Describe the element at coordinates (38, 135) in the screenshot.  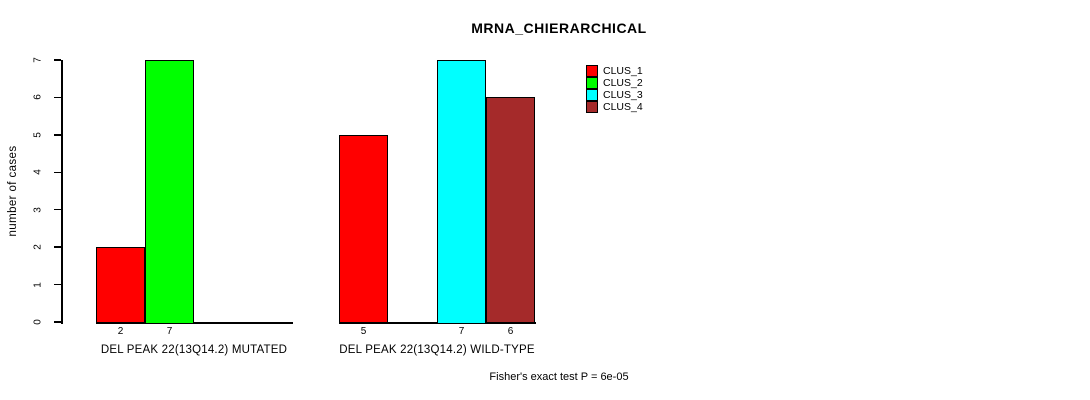
I see `y-tick-label: 5` at that location.